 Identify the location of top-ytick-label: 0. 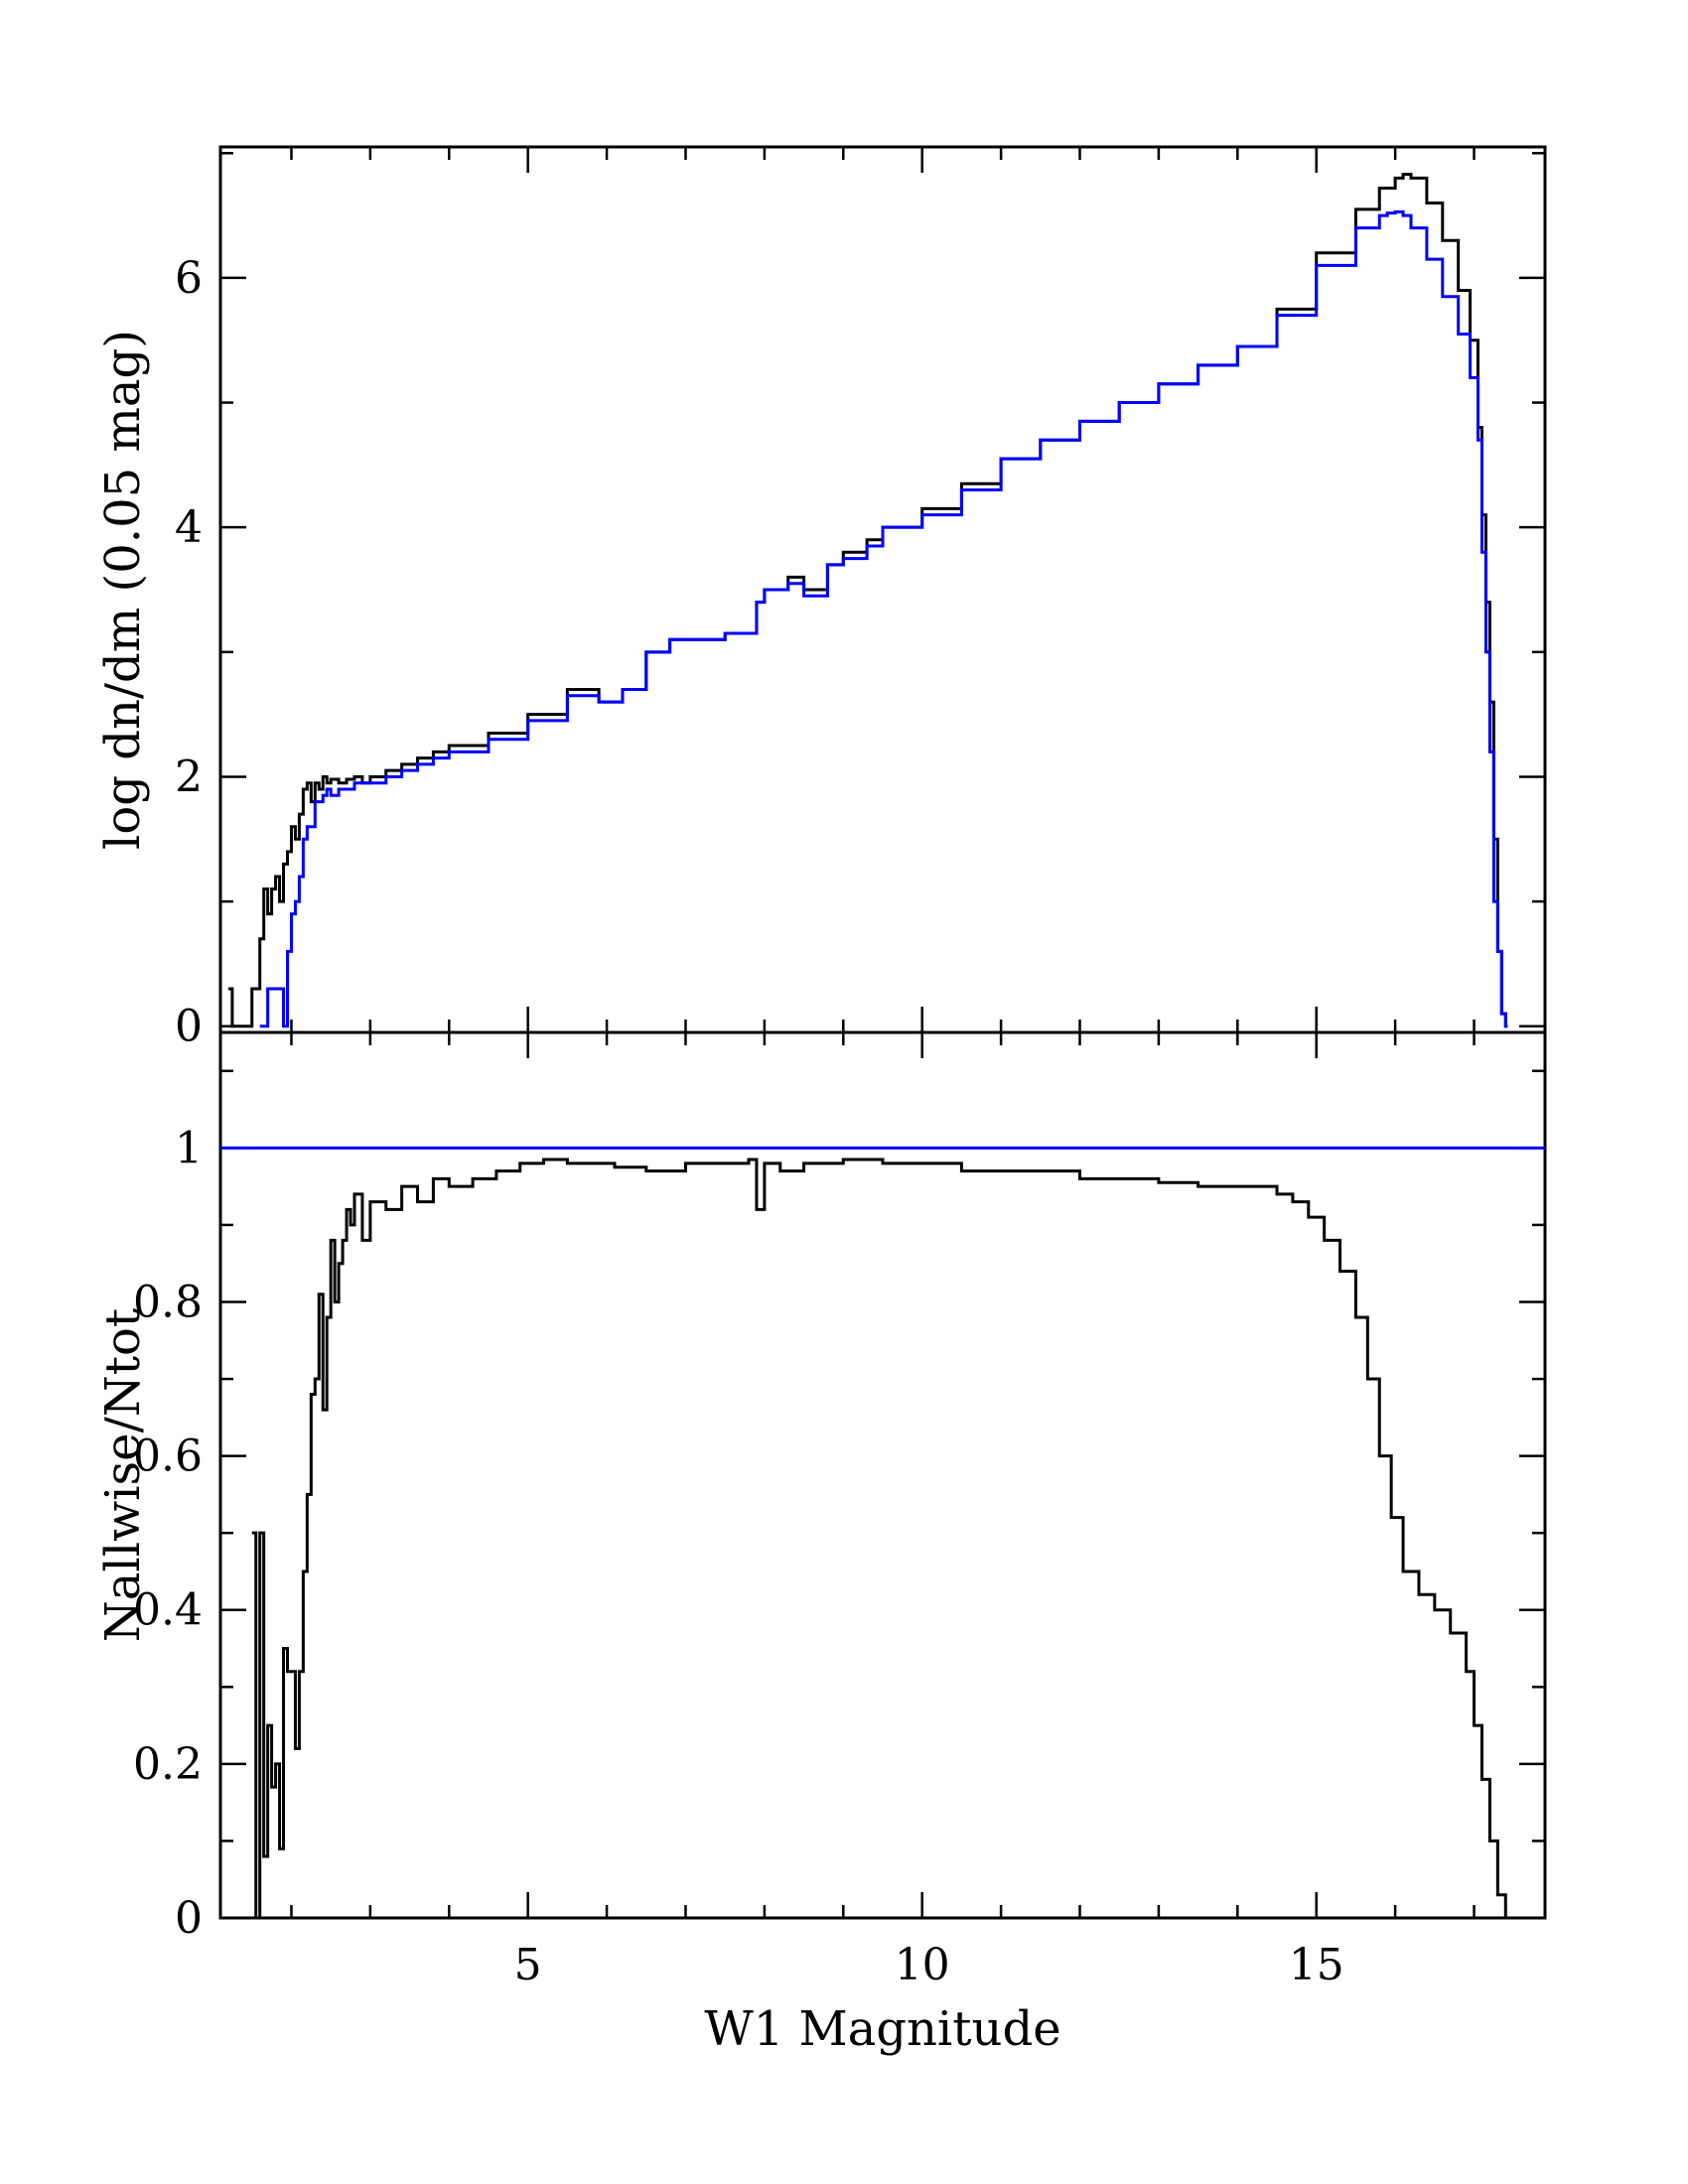
(189, 1027).